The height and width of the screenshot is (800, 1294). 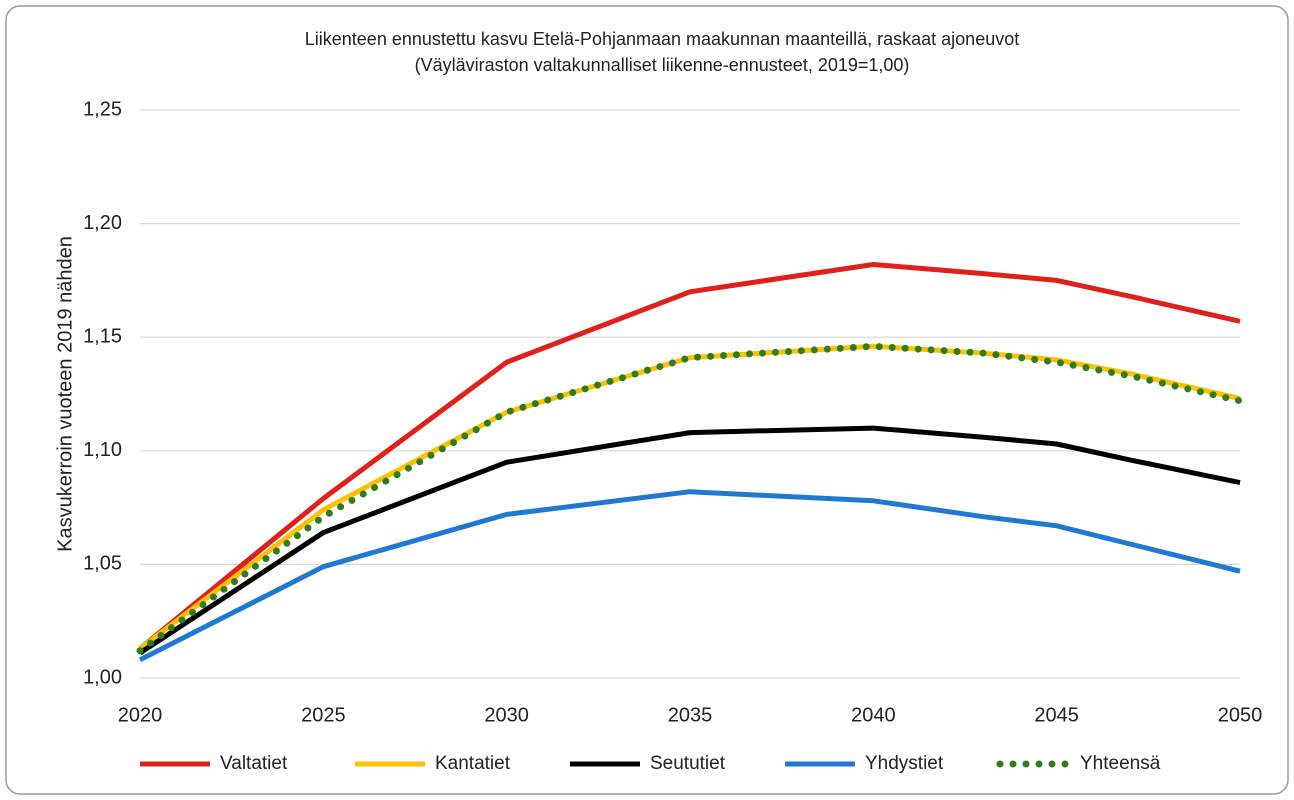 I want to click on x-tick-label: 2045, so click(x=1056, y=715).